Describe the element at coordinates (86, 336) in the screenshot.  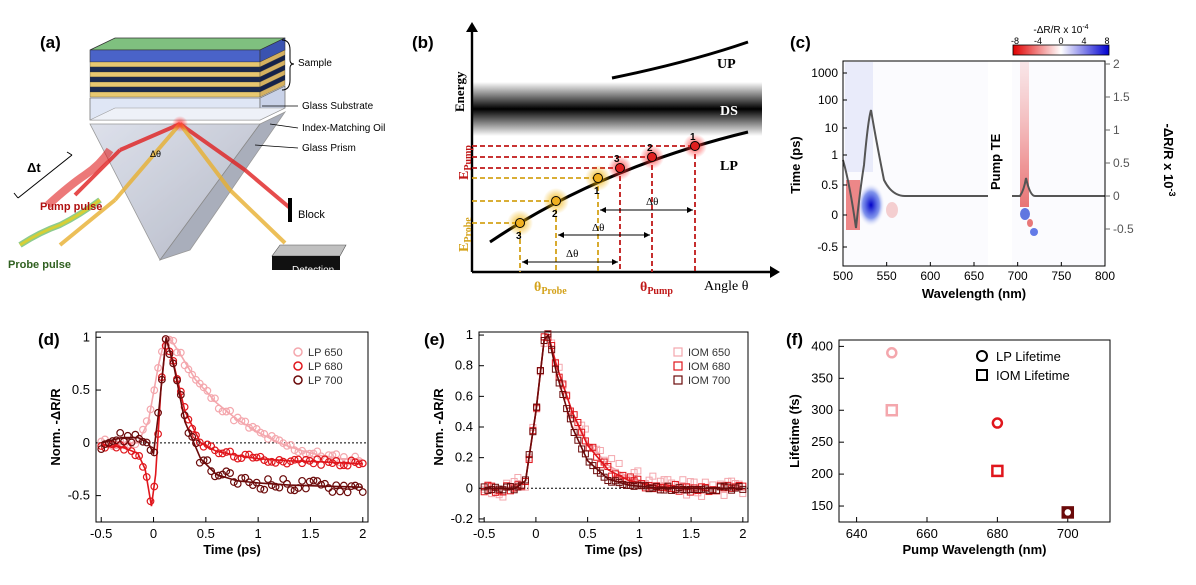
I see `y-tick-label: 1` at that location.